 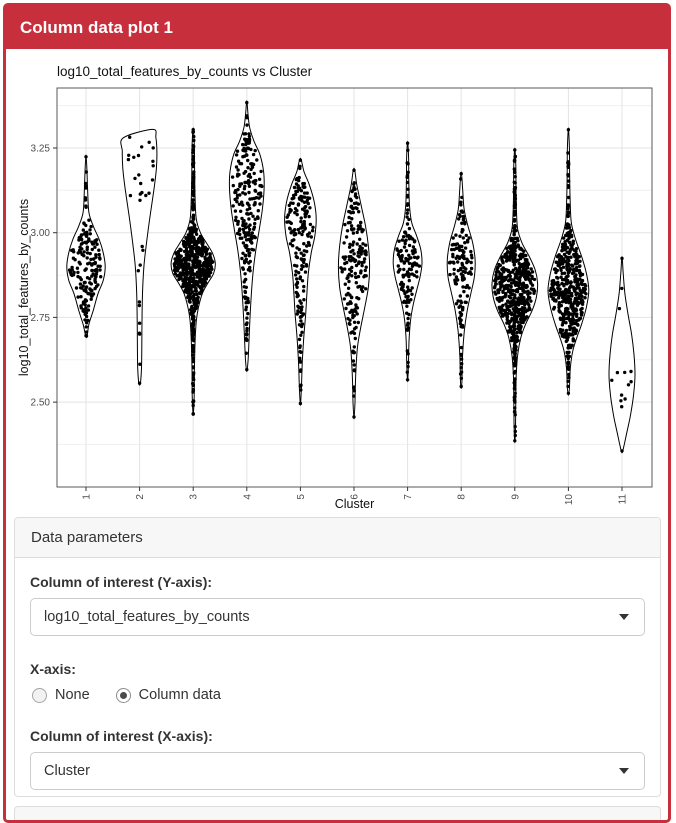 I want to click on radio-none-label: None, so click(x=72, y=695).